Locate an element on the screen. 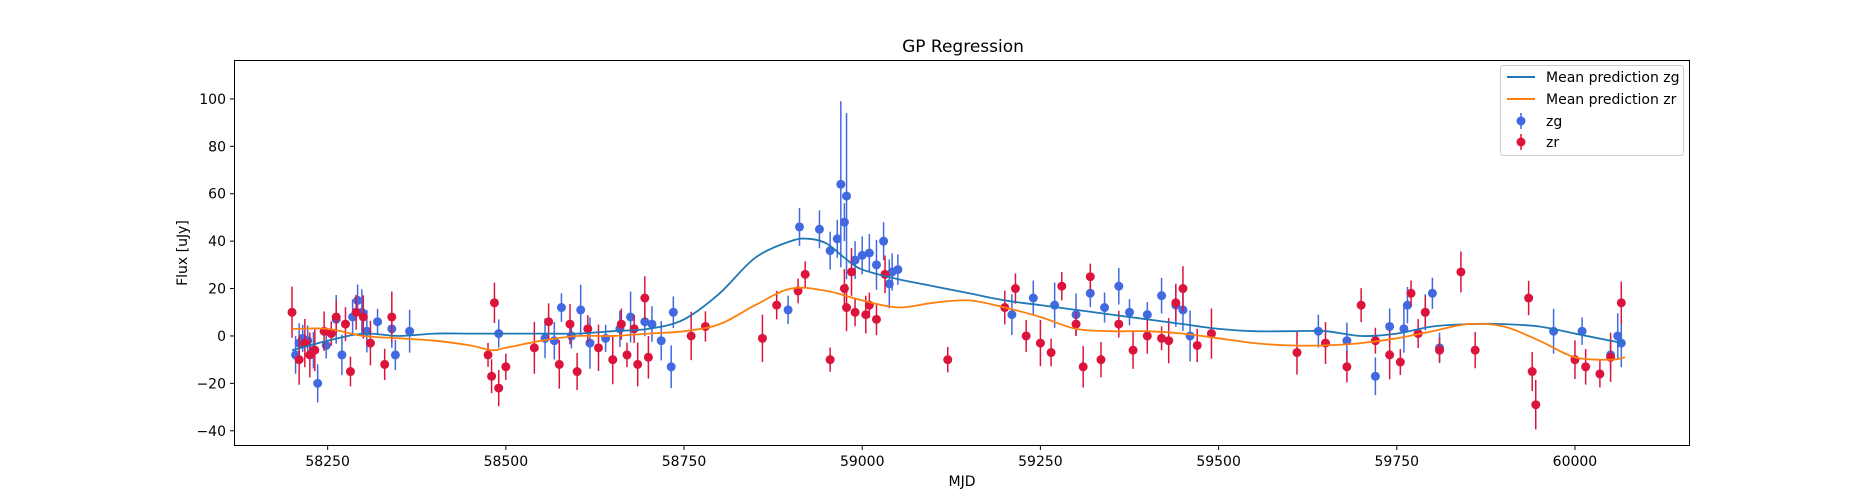  x-tick-label: 59750 is located at coordinates (1397, 462).